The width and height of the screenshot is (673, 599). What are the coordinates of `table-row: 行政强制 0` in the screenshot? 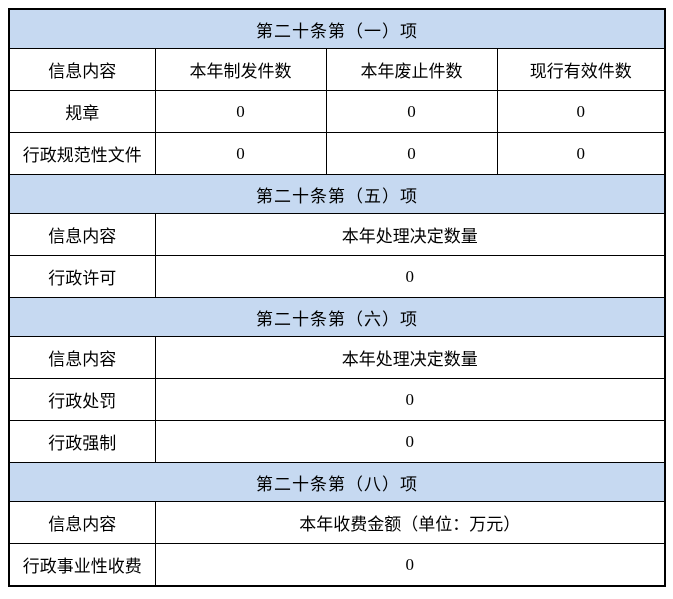 It's located at (337, 441).